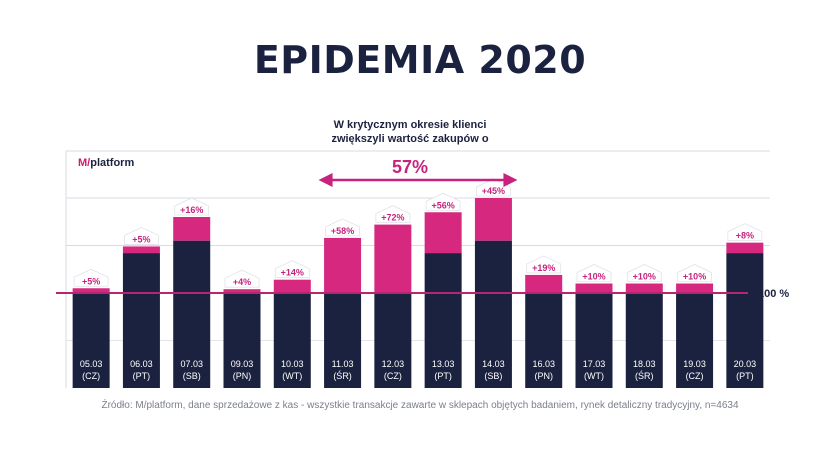 Image resolution: width=840 pixels, height=472 pixels. What do you see at coordinates (510, 180) in the screenshot?
I see `range-arrow-right` at bounding box center [510, 180].